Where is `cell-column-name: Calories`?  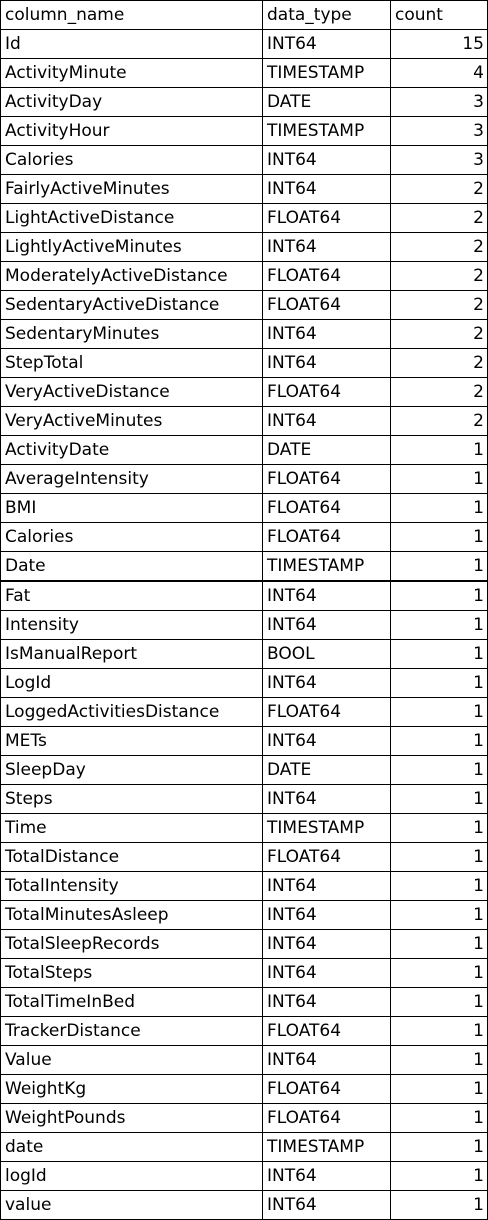 cell-column-name: Calories is located at coordinates (131, 537).